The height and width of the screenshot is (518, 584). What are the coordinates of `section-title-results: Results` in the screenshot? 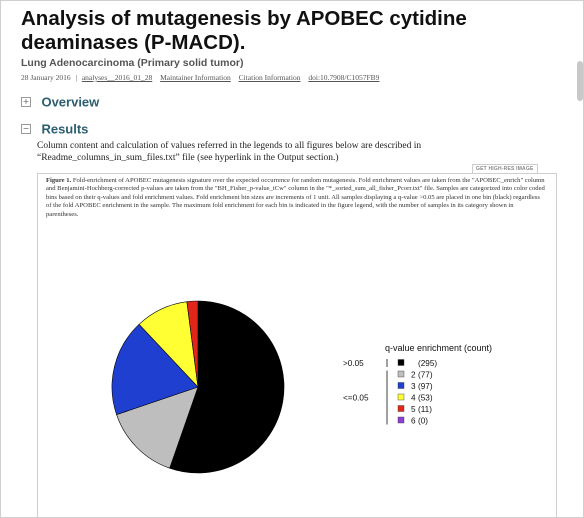 It's located at (65, 129).